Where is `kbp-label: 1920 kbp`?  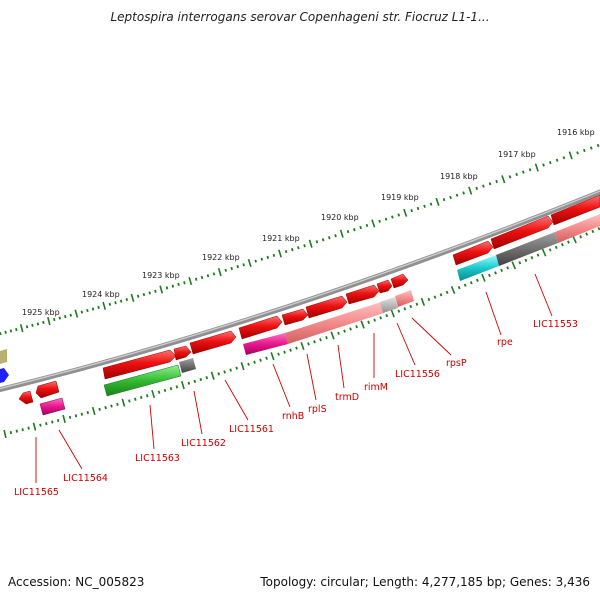
kbp-label: 1920 kbp is located at coordinates (340, 217).